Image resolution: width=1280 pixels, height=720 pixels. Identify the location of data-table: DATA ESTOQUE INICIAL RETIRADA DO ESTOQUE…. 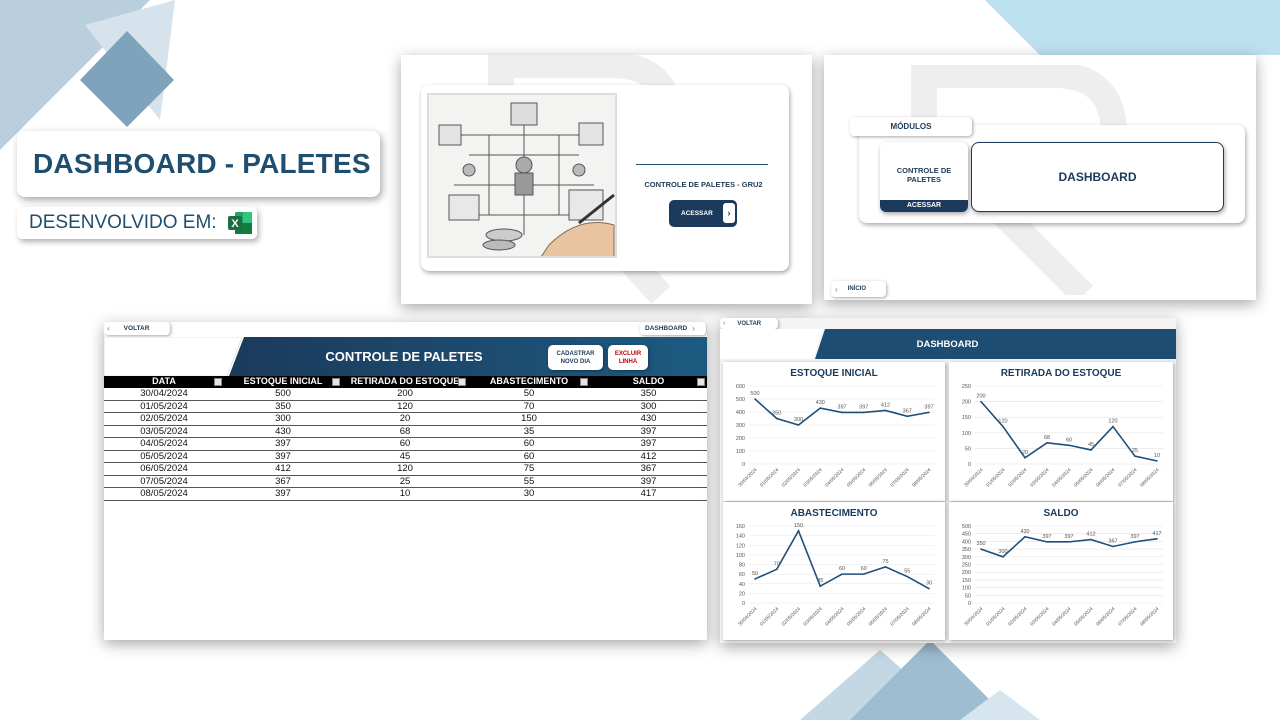
(405, 438).